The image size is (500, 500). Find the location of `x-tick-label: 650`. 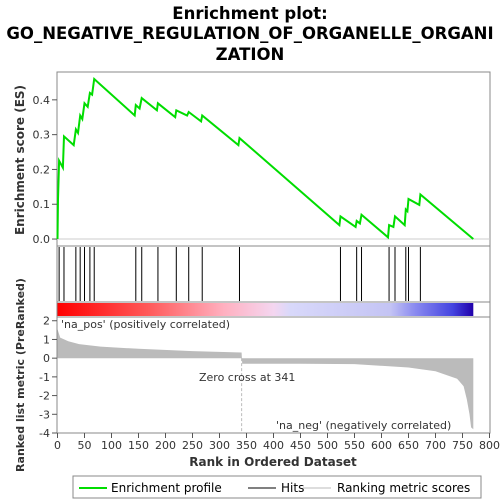

x-tick-label: 650 is located at coordinates (408, 445).